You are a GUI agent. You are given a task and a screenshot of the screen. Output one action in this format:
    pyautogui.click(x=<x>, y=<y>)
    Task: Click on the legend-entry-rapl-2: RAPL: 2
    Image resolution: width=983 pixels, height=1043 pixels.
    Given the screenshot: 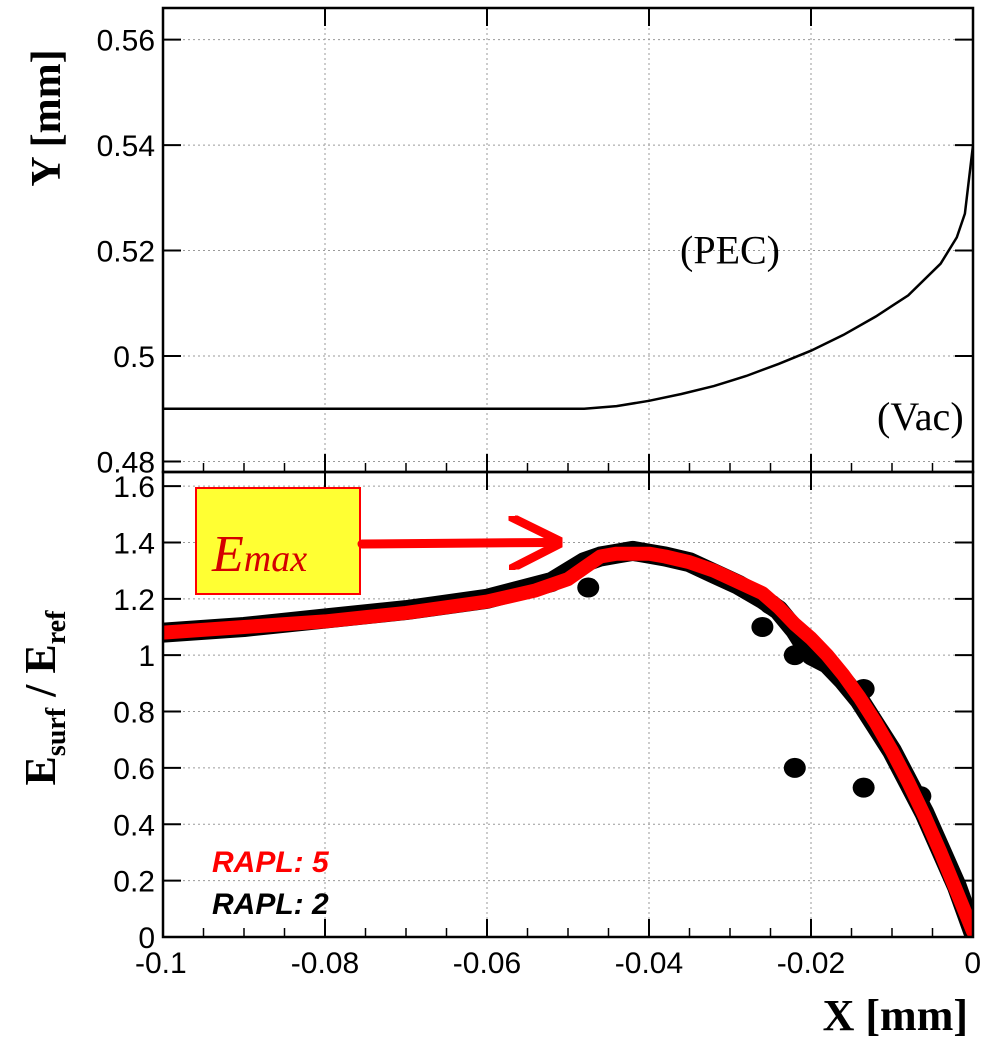 What is the action you would take?
    pyautogui.click(x=270, y=904)
    